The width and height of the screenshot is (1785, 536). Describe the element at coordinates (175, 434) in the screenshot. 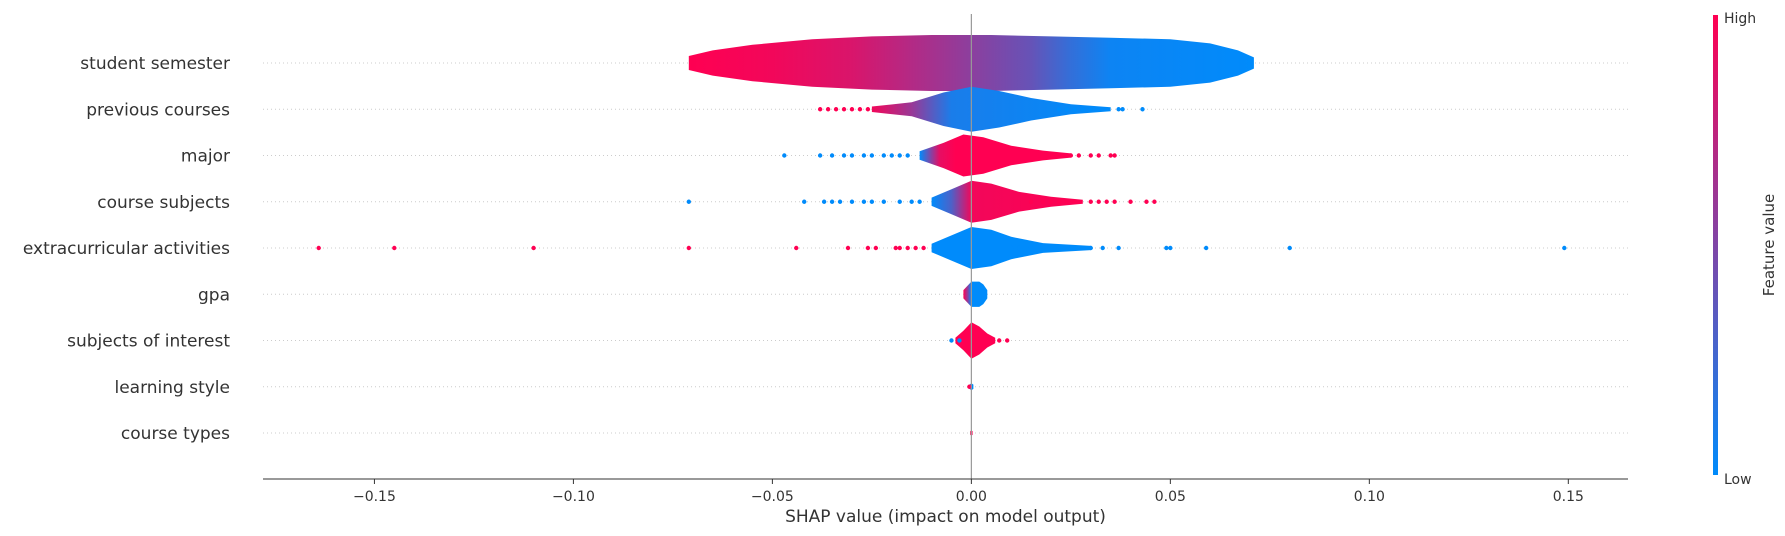

I see `feature-label: course types` at that location.